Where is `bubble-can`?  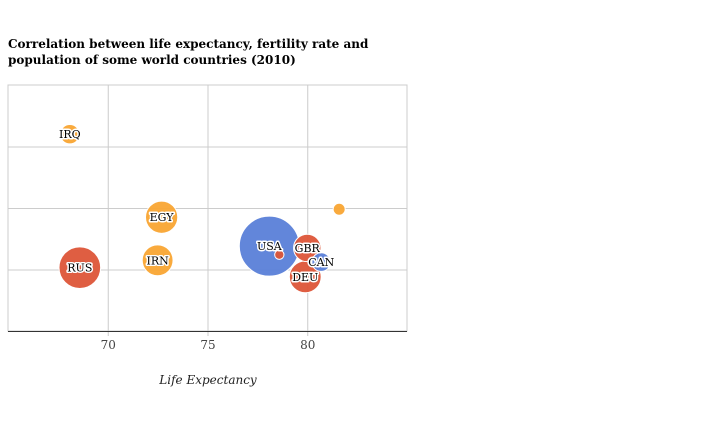
bubble-can is located at coordinates (321, 262).